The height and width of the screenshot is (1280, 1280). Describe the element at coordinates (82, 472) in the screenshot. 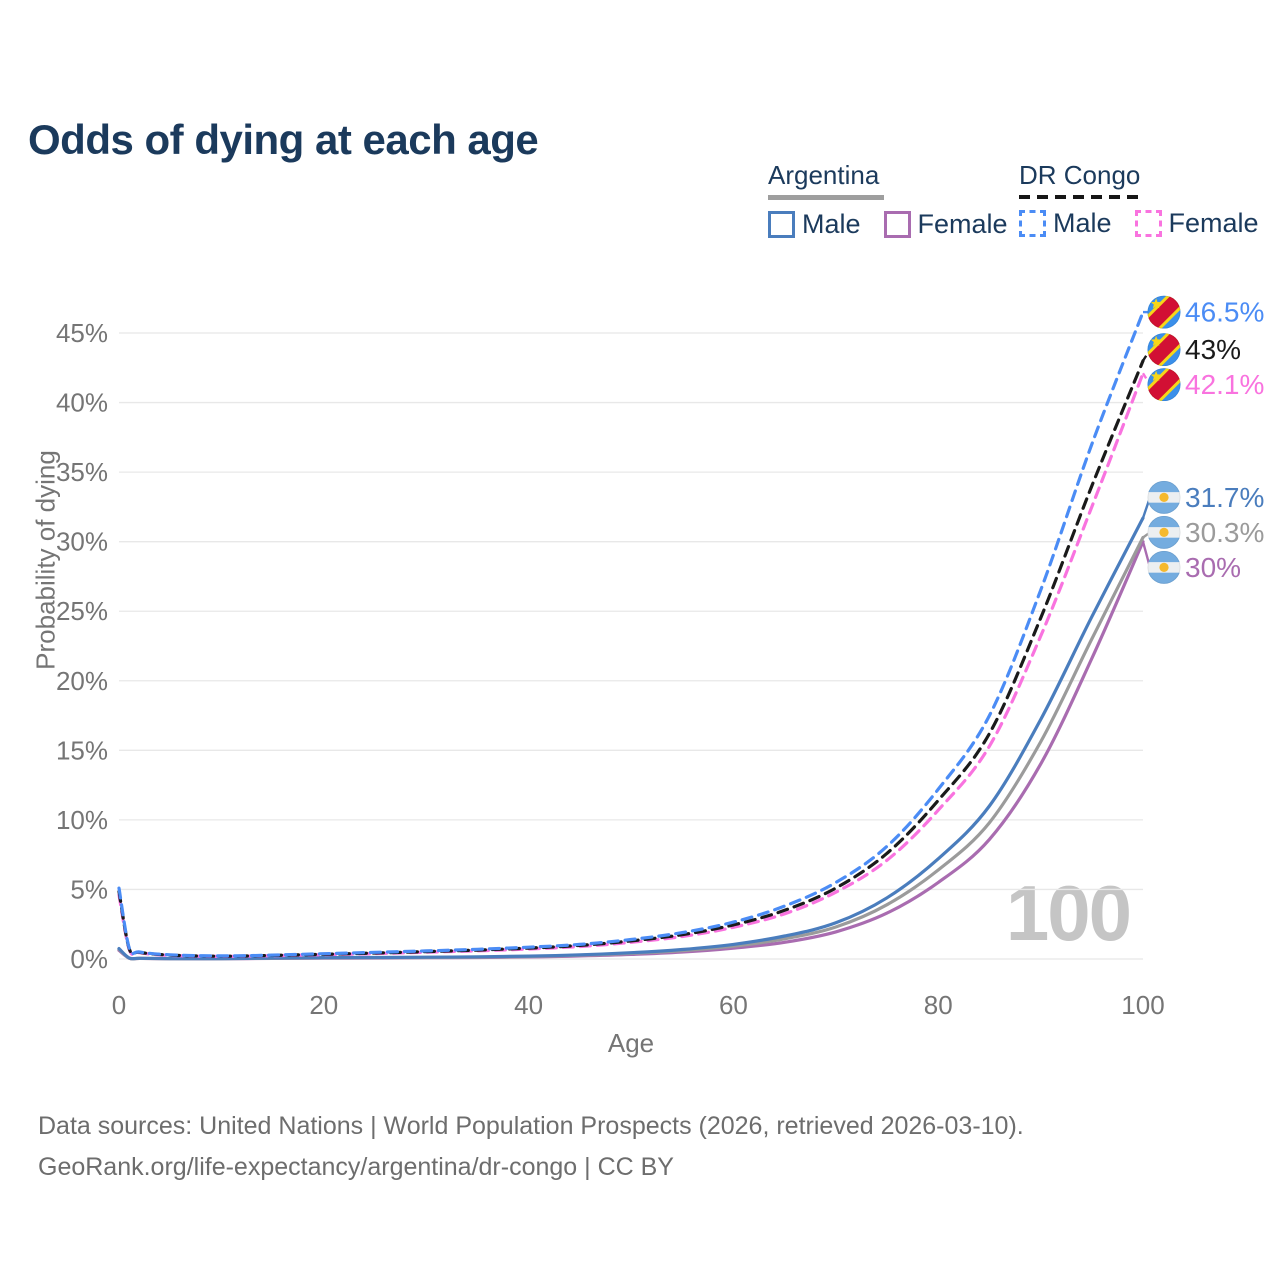

I see `y-tick-label: 35%` at that location.